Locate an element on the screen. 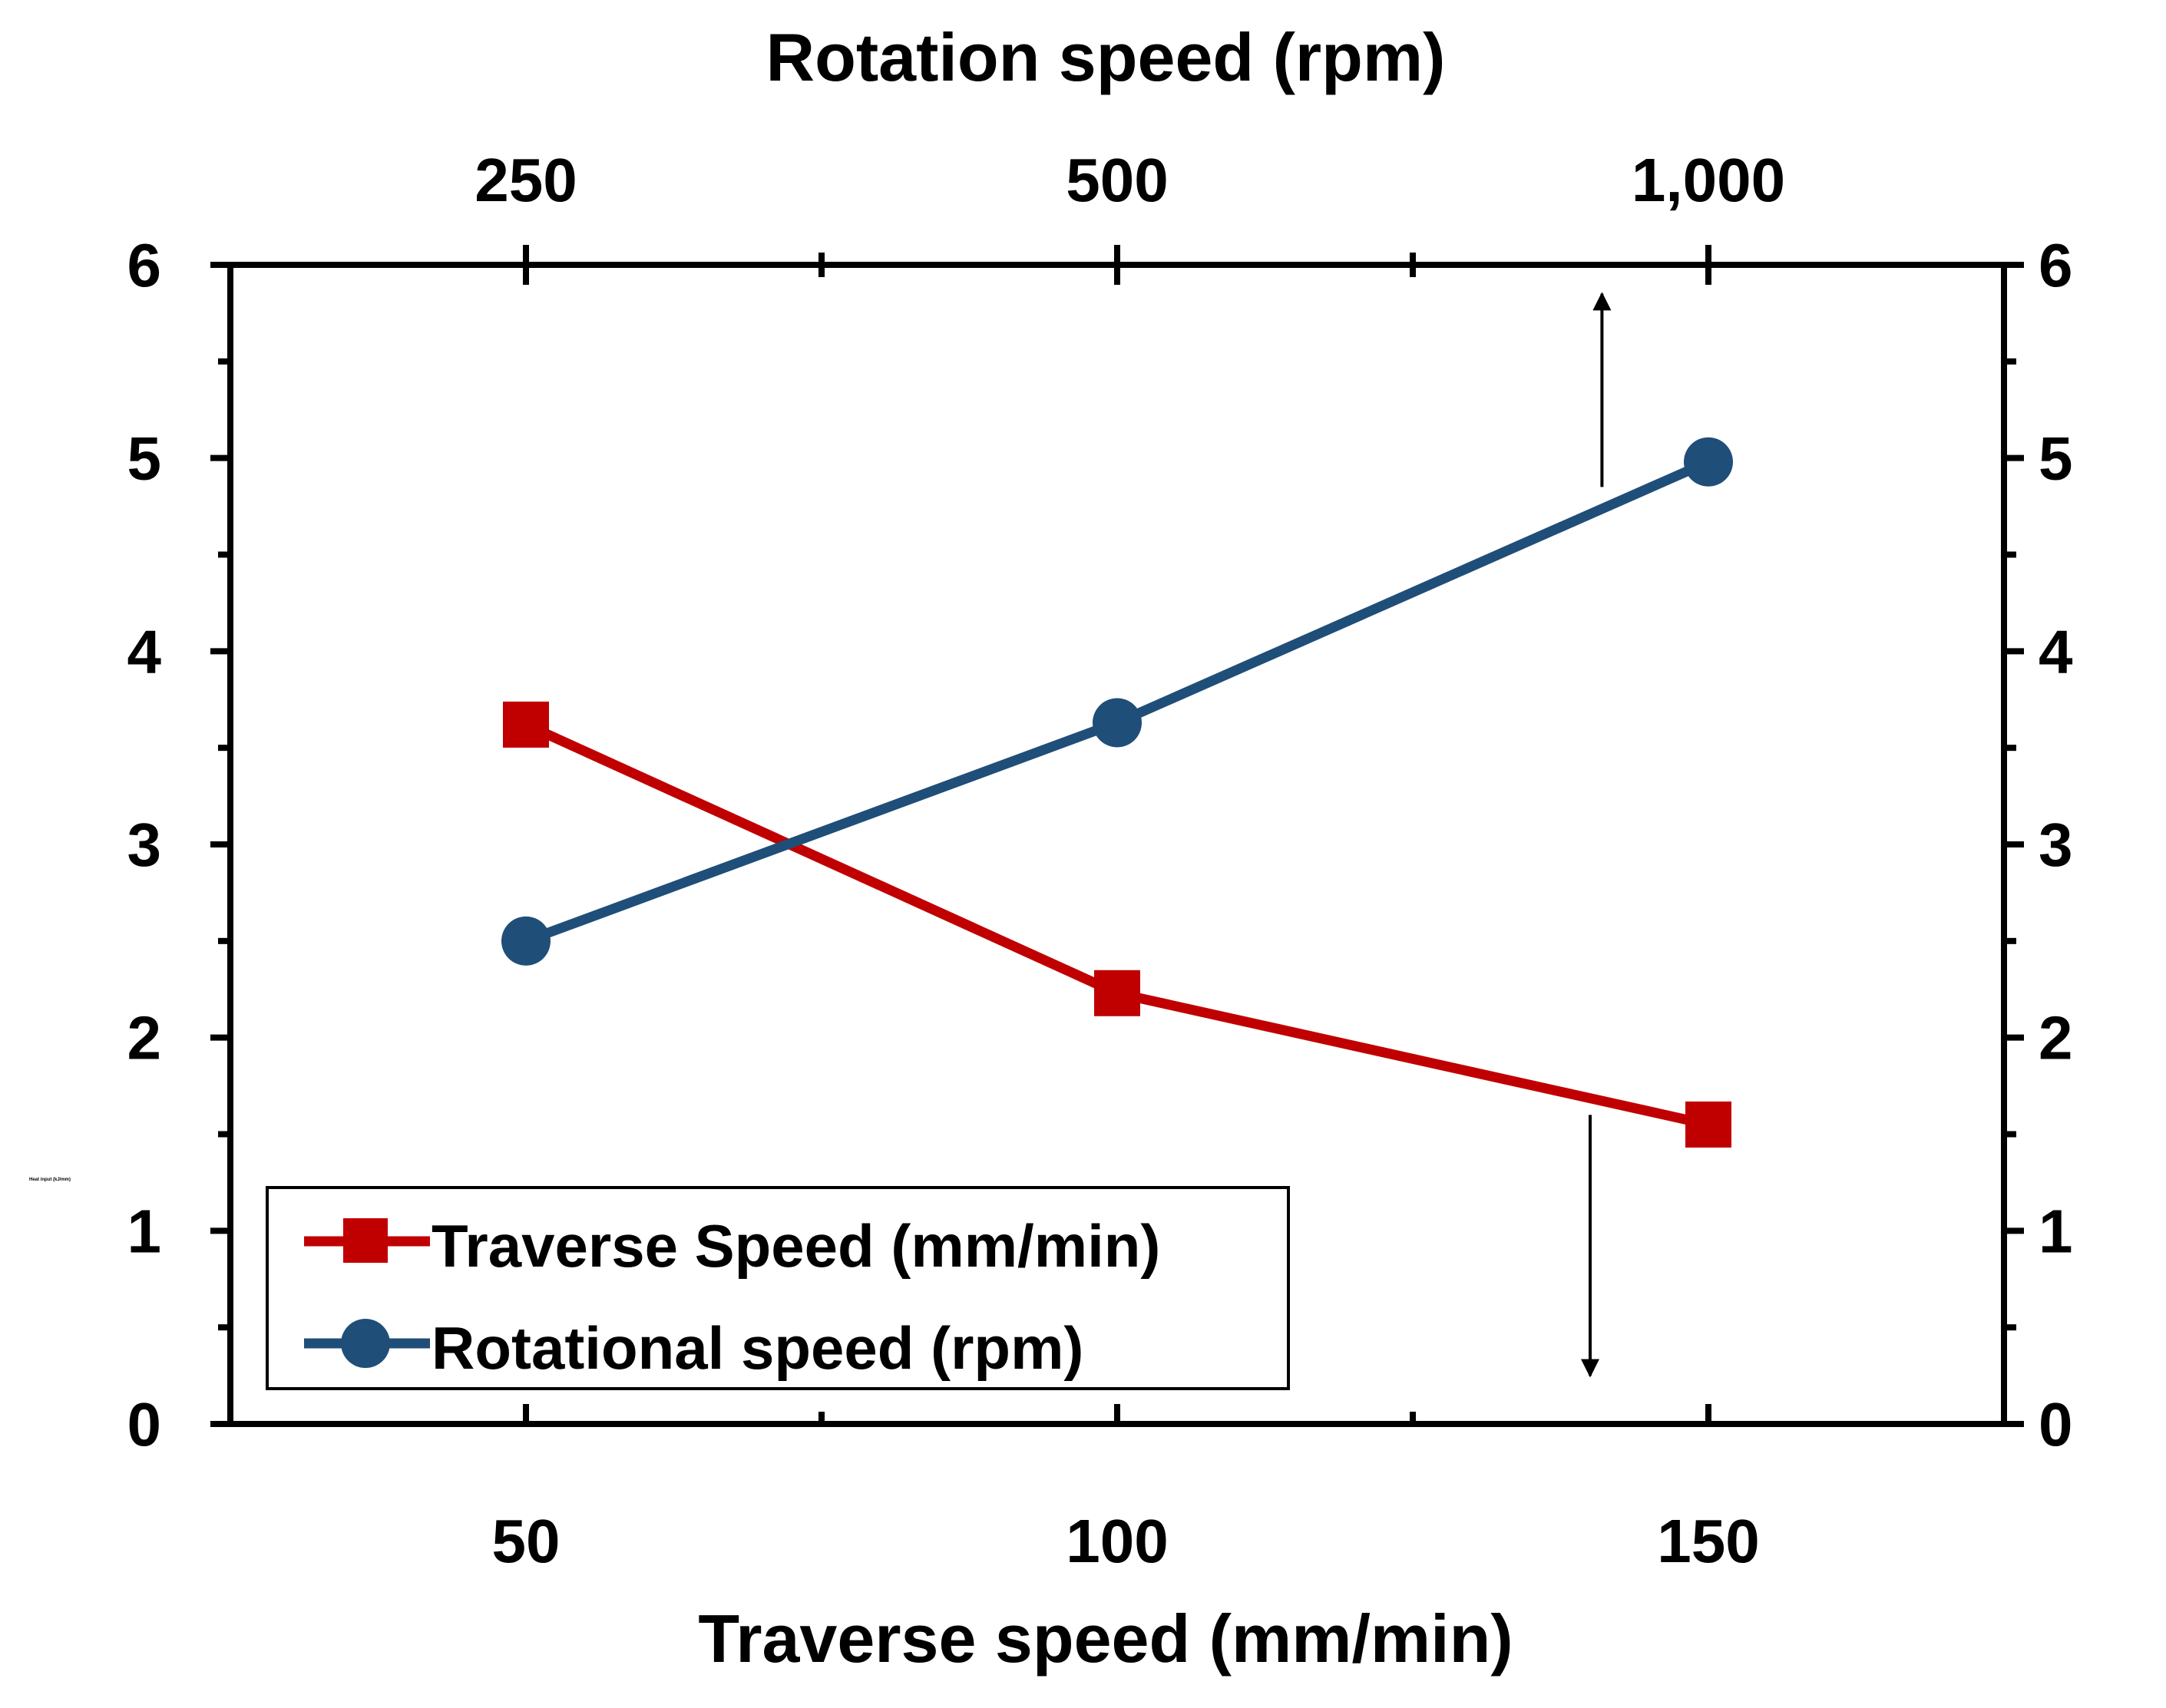 The height and width of the screenshot is (1708, 2166). y-tick-label-right: 1 is located at coordinates (2056, 1231).